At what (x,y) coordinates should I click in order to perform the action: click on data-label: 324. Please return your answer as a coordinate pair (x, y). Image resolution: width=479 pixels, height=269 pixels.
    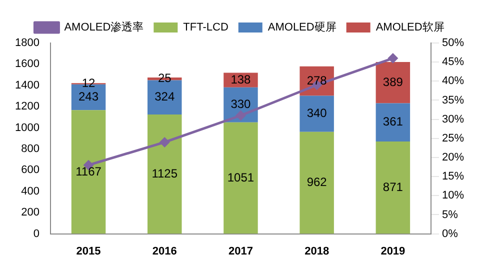
    Looking at the image, I should click on (164, 97).